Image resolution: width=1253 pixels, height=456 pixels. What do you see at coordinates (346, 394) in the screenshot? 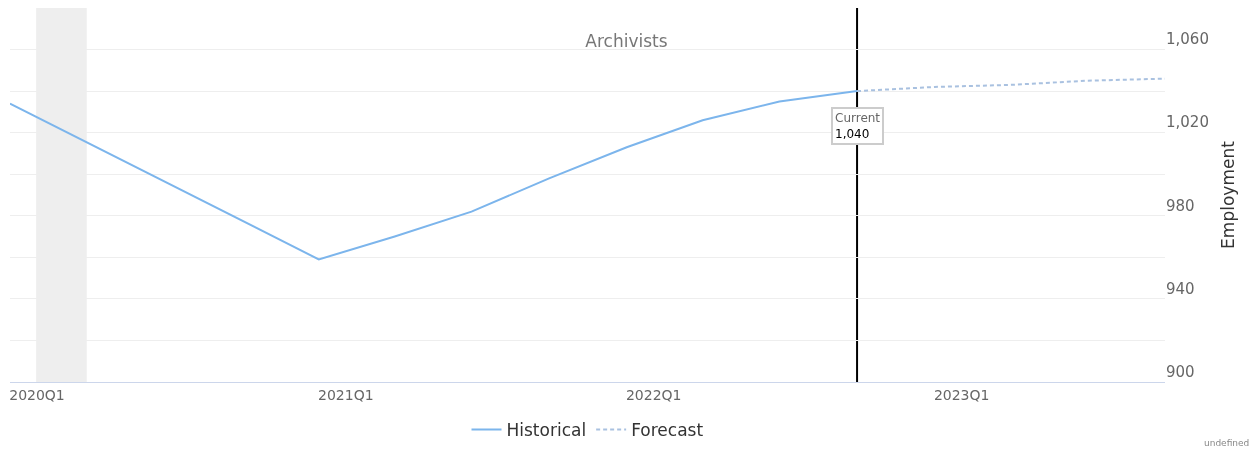
I see `x-tick-label: 2021Q1` at bounding box center [346, 394].